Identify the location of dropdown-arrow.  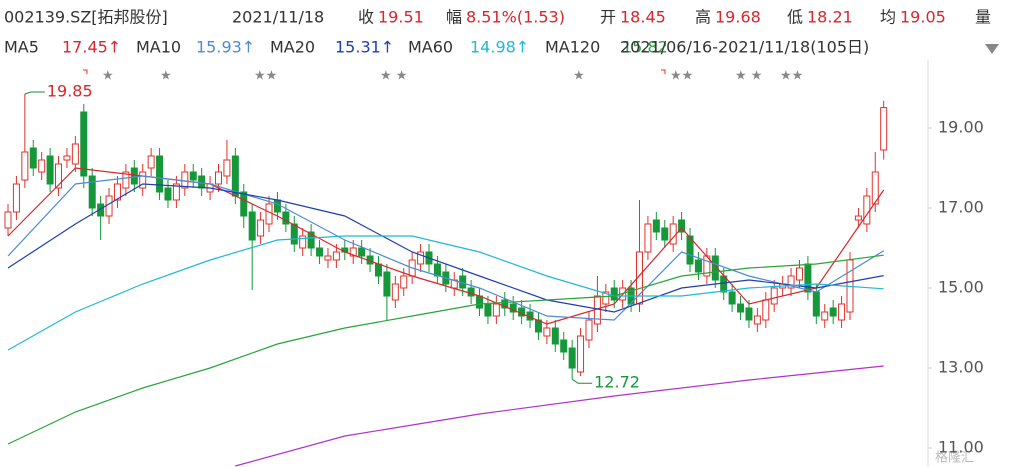
(992, 49).